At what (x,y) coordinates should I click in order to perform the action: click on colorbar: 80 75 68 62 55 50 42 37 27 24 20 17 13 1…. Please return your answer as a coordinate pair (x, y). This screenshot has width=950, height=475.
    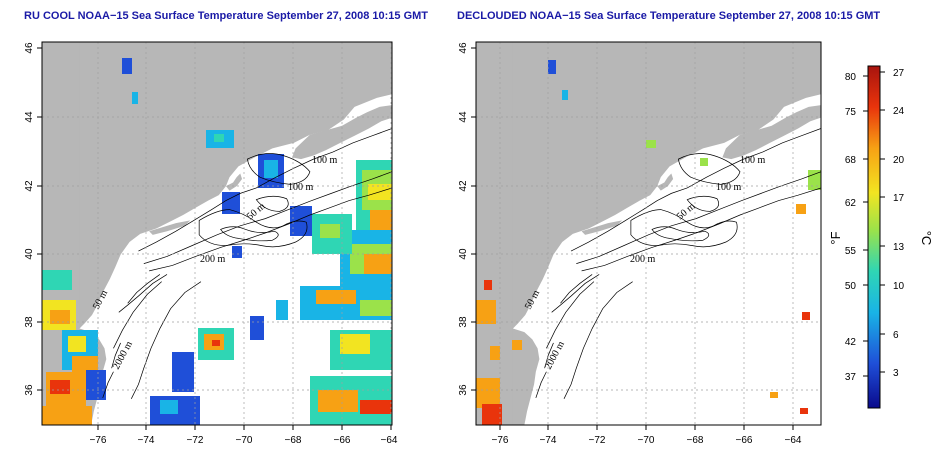
    Looking at the image, I should click on (881, 237).